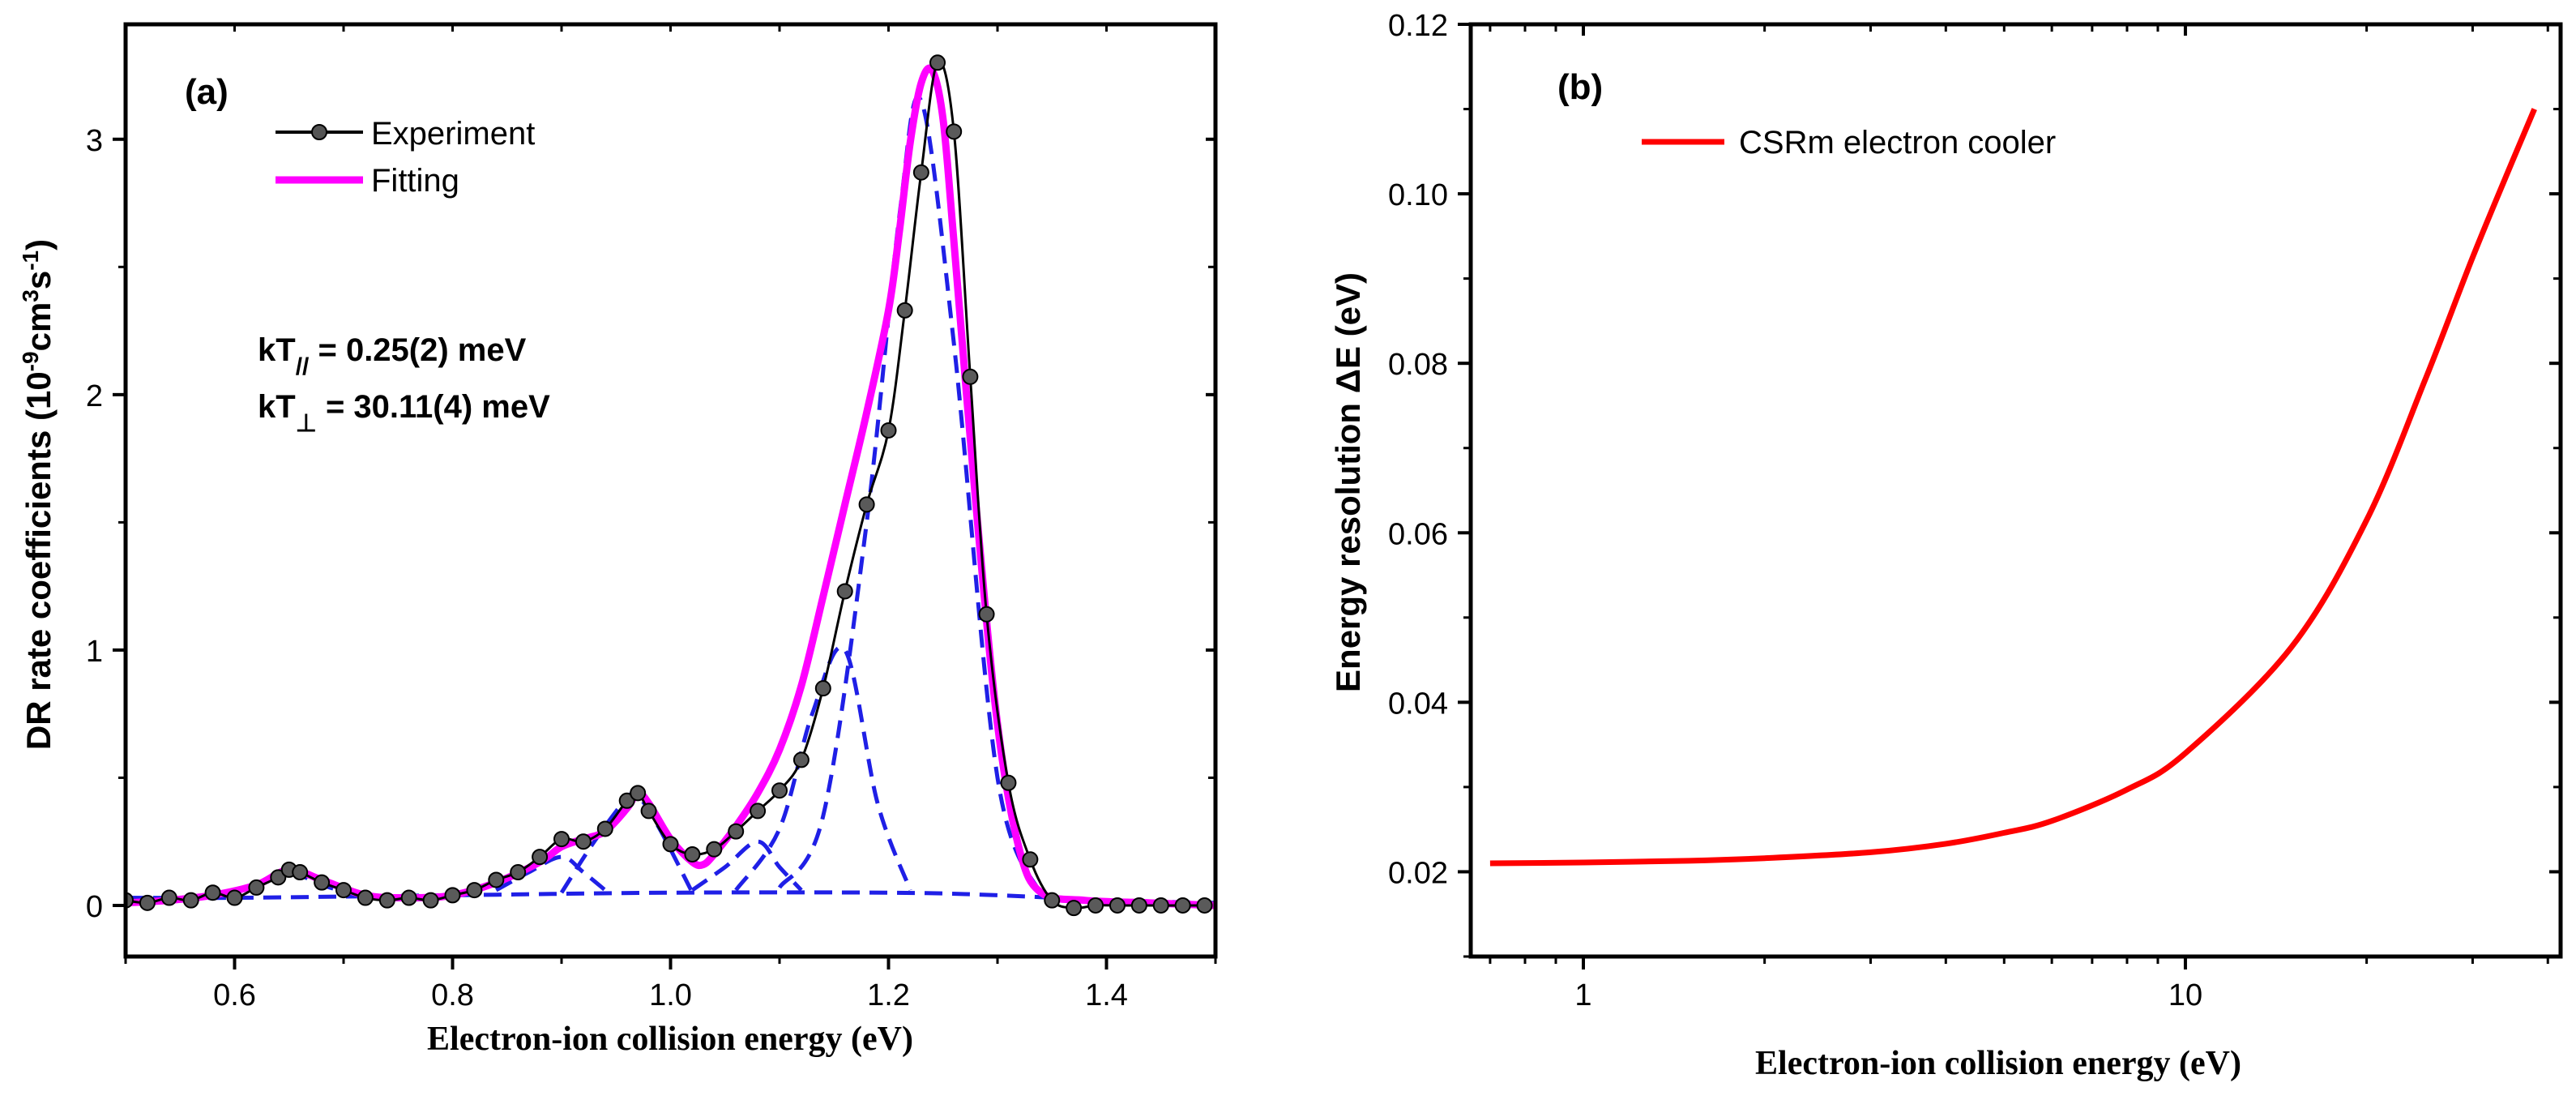 This screenshot has height=1100, width=2576. I want to click on panel-b-y-axis-label: Energy resolution ΔE (eV), so click(1348, 482).